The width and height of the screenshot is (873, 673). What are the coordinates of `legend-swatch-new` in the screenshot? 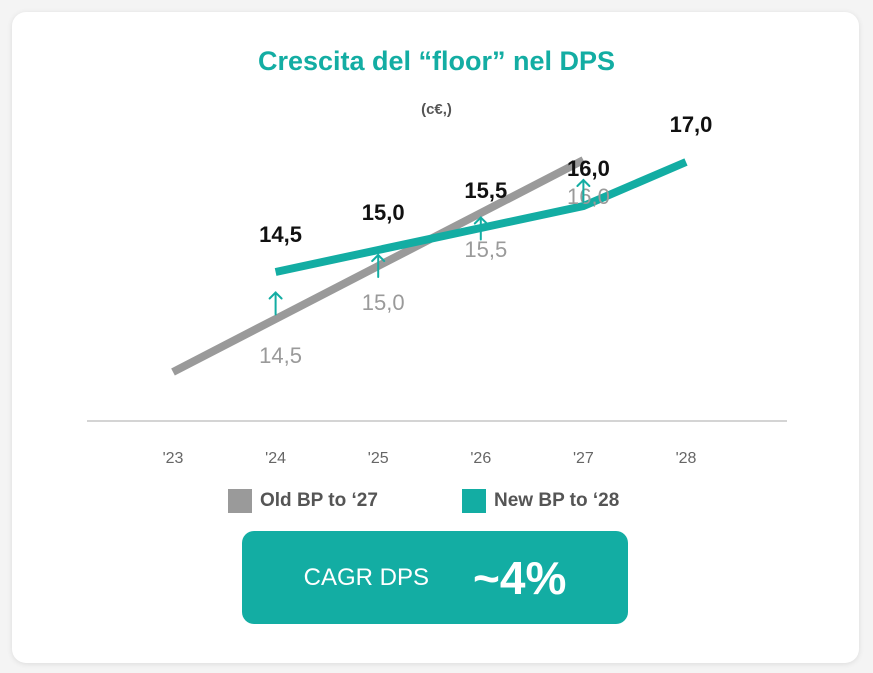 It's located at (474, 501).